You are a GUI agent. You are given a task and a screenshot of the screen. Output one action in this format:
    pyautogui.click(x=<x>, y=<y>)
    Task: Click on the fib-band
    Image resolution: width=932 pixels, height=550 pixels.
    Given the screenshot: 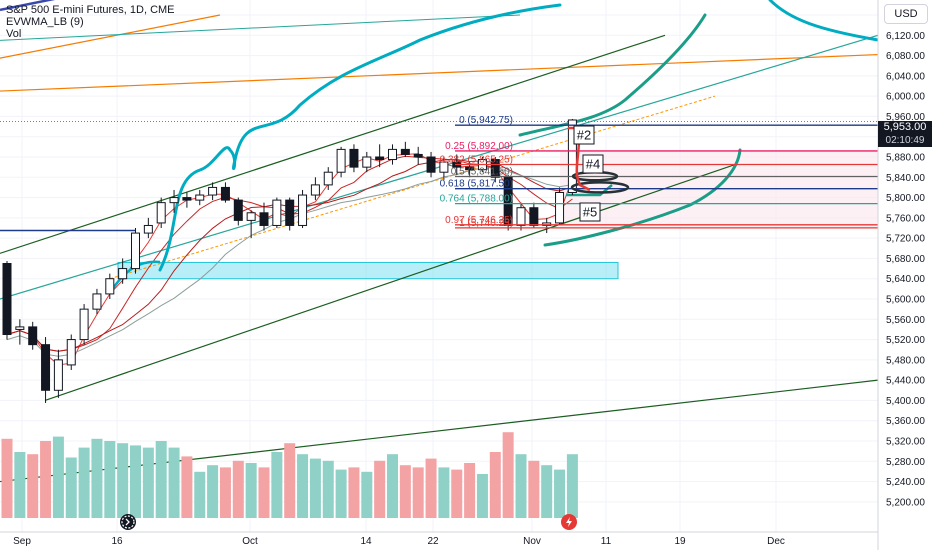 What is the action you would take?
    pyautogui.click(x=719, y=189)
    